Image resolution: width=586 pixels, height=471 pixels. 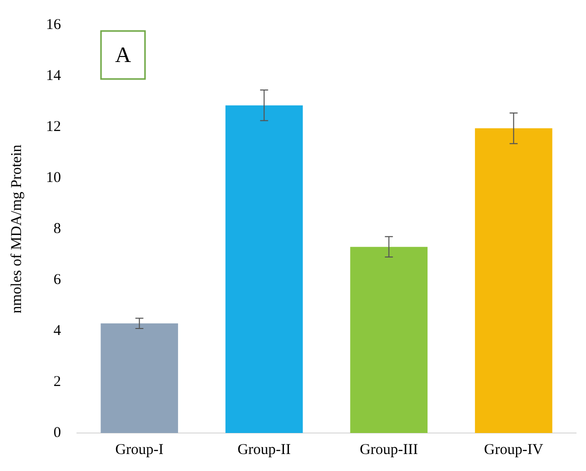 I want to click on y-tick-label: 0, so click(x=57, y=432).